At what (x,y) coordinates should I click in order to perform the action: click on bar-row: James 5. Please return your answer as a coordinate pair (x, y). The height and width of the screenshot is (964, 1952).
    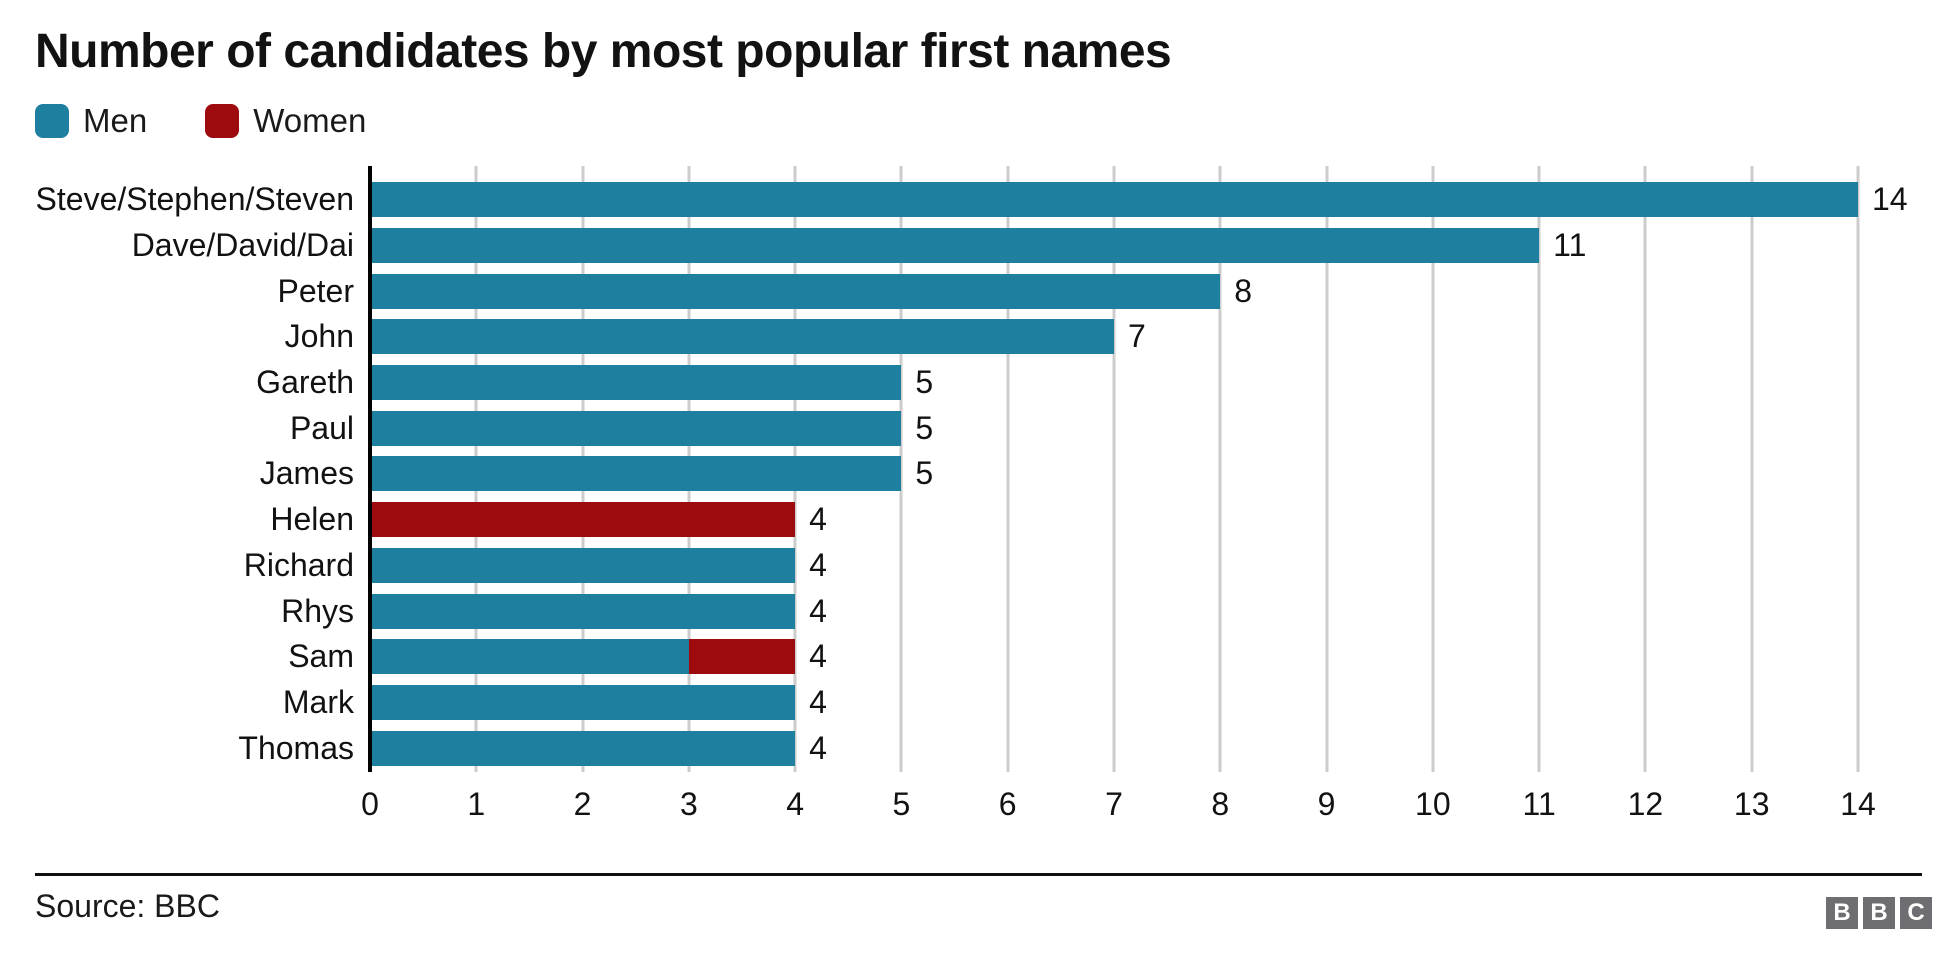
    Looking at the image, I should click on (1080, 474).